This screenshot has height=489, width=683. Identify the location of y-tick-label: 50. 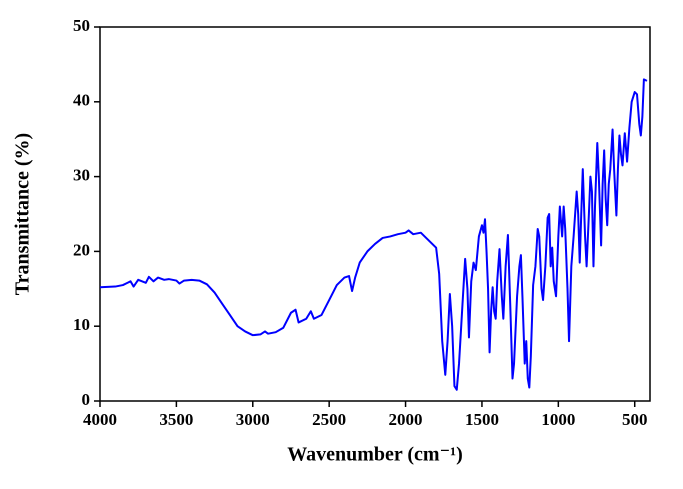
(81, 25).